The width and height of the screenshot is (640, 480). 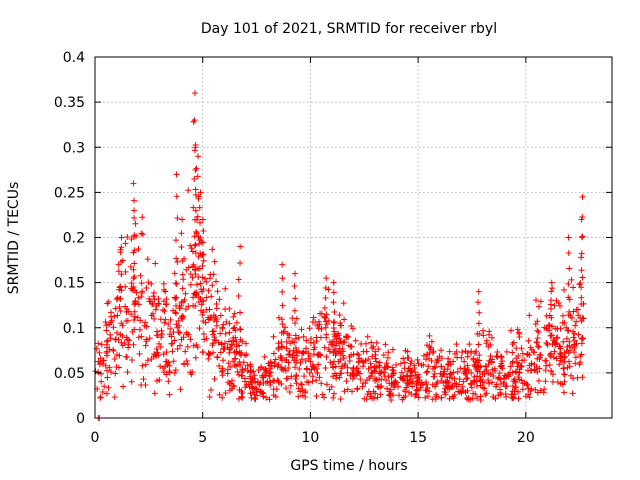 What do you see at coordinates (69, 103) in the screenshot?
I see `y-tick-label: 0.35` at bounding box center [69, 103].